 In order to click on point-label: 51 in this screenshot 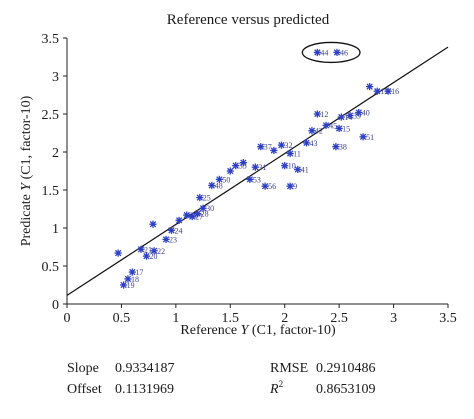, I will do `click(370, 137)`.